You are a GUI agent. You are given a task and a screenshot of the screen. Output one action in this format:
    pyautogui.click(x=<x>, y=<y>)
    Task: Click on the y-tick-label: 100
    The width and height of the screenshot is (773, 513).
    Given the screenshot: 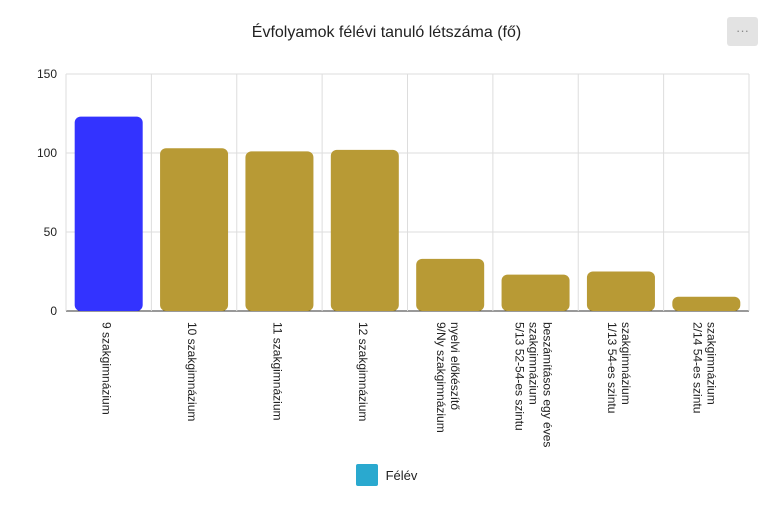 What is the action you would take?
    pyautogui.click(x=47, y=153)
    